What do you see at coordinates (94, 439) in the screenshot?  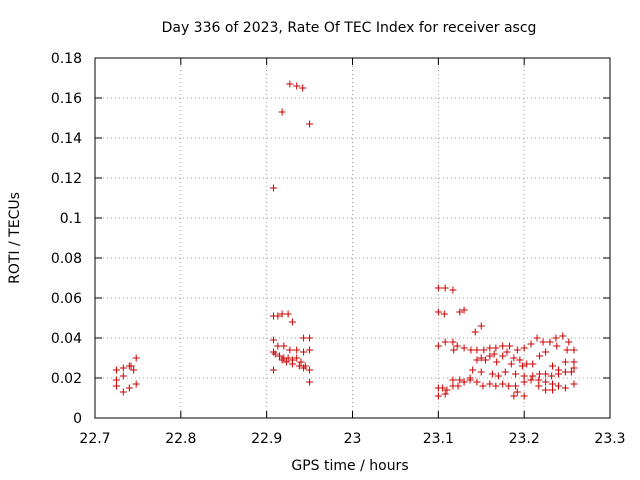 I see `x-tick-label: 22.7` at bounding box center [94, 439].